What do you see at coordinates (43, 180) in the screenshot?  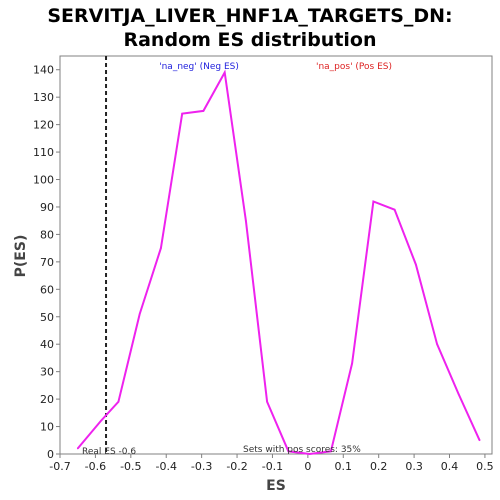 I see `y-tick-label: 100` at bounding box center [43, 180].